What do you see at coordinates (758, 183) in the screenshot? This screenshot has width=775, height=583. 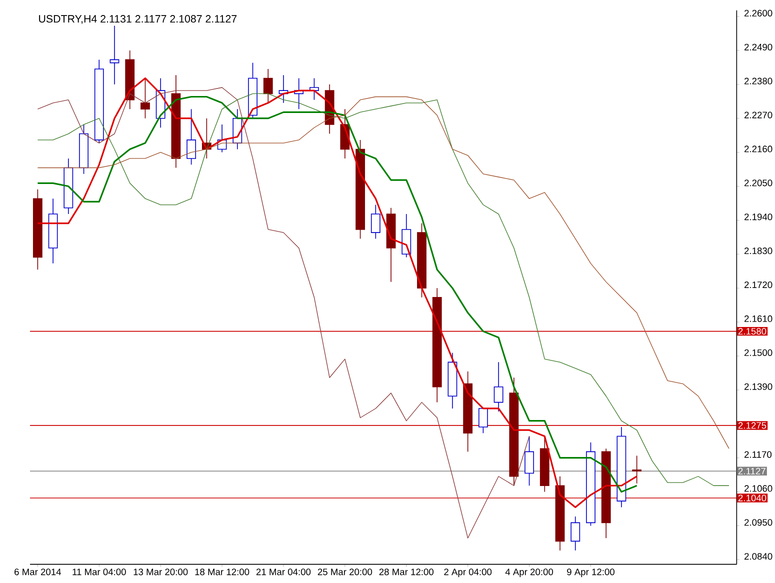 I see `y-tick-label: 2.2050` at bounding box center [758, 183].